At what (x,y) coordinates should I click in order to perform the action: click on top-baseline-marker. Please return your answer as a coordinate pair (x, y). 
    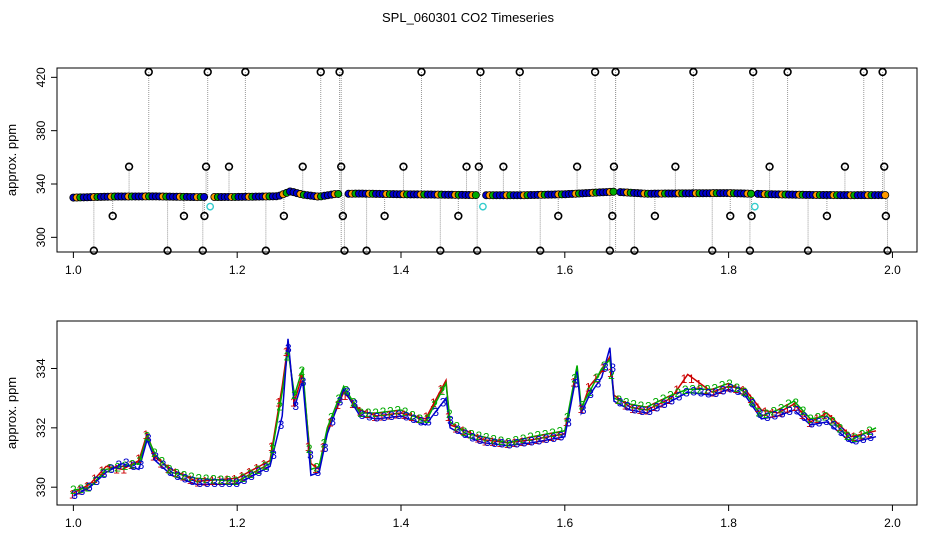
    Looking at the image, I should click on (338, 193).